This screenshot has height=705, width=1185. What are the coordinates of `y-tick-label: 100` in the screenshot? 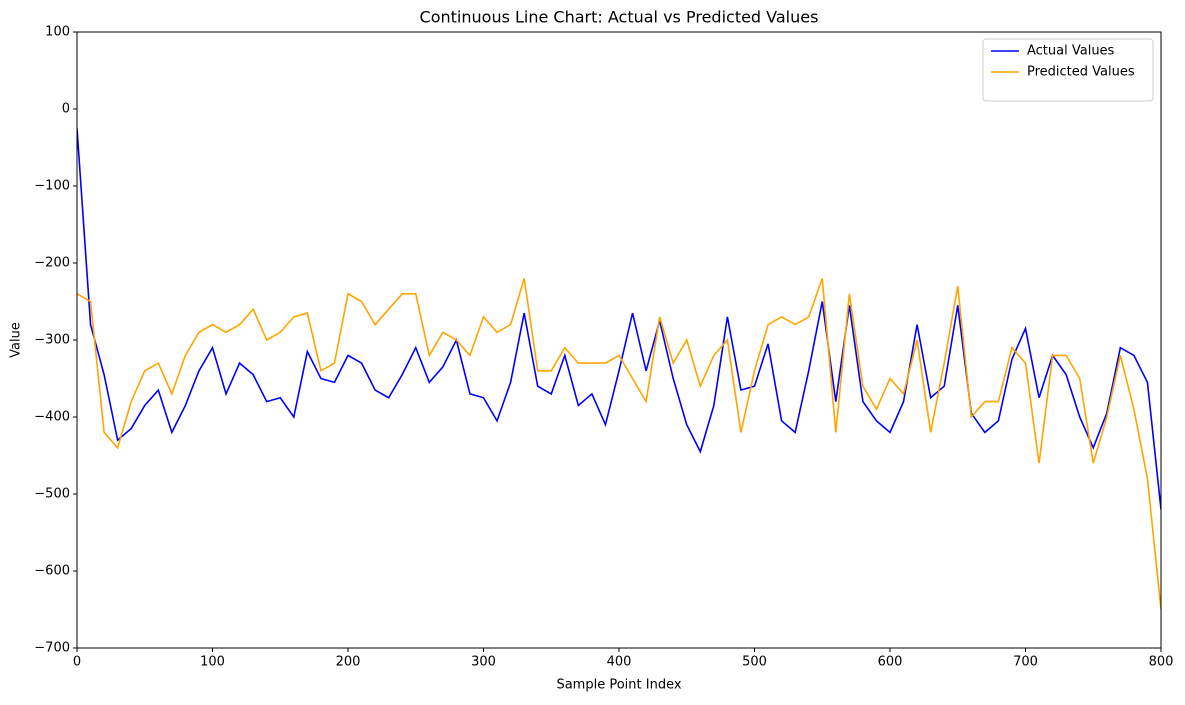 It's located at (57, 32).